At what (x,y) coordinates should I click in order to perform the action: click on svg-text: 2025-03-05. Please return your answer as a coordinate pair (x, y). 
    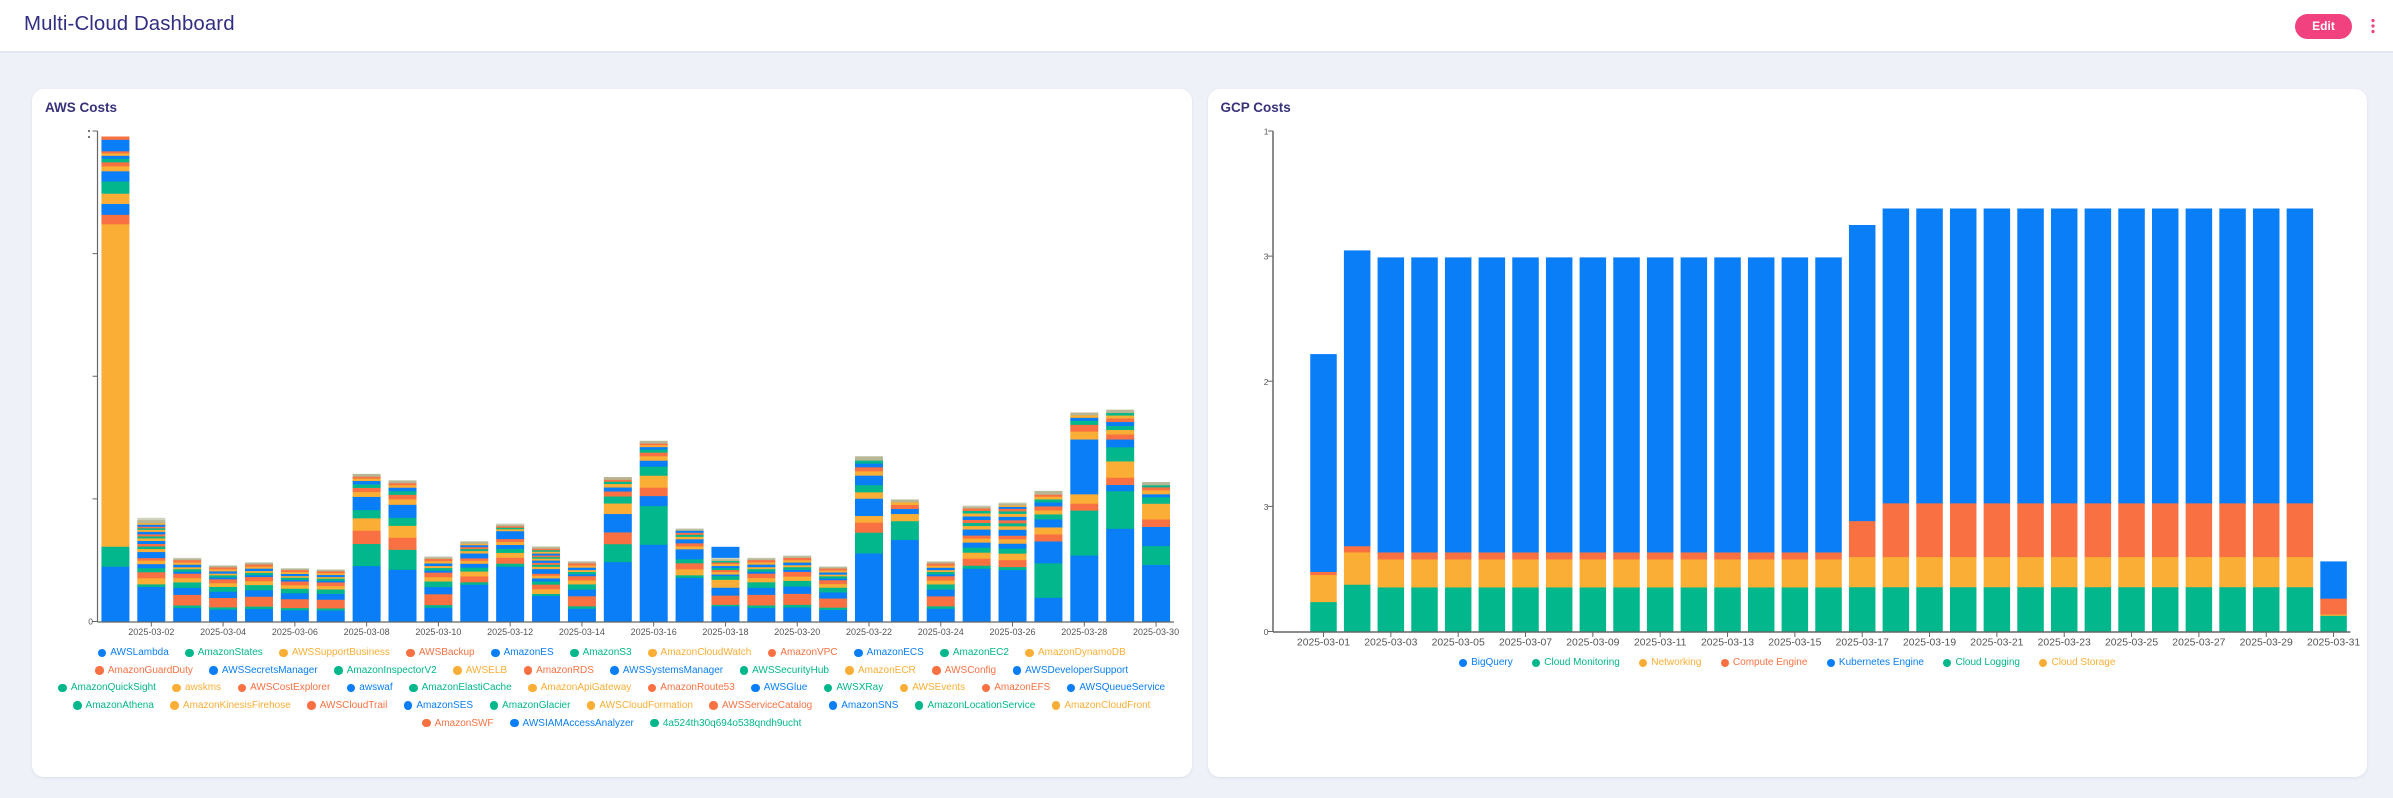
    Looking at the image, I should click on (1457, 643).